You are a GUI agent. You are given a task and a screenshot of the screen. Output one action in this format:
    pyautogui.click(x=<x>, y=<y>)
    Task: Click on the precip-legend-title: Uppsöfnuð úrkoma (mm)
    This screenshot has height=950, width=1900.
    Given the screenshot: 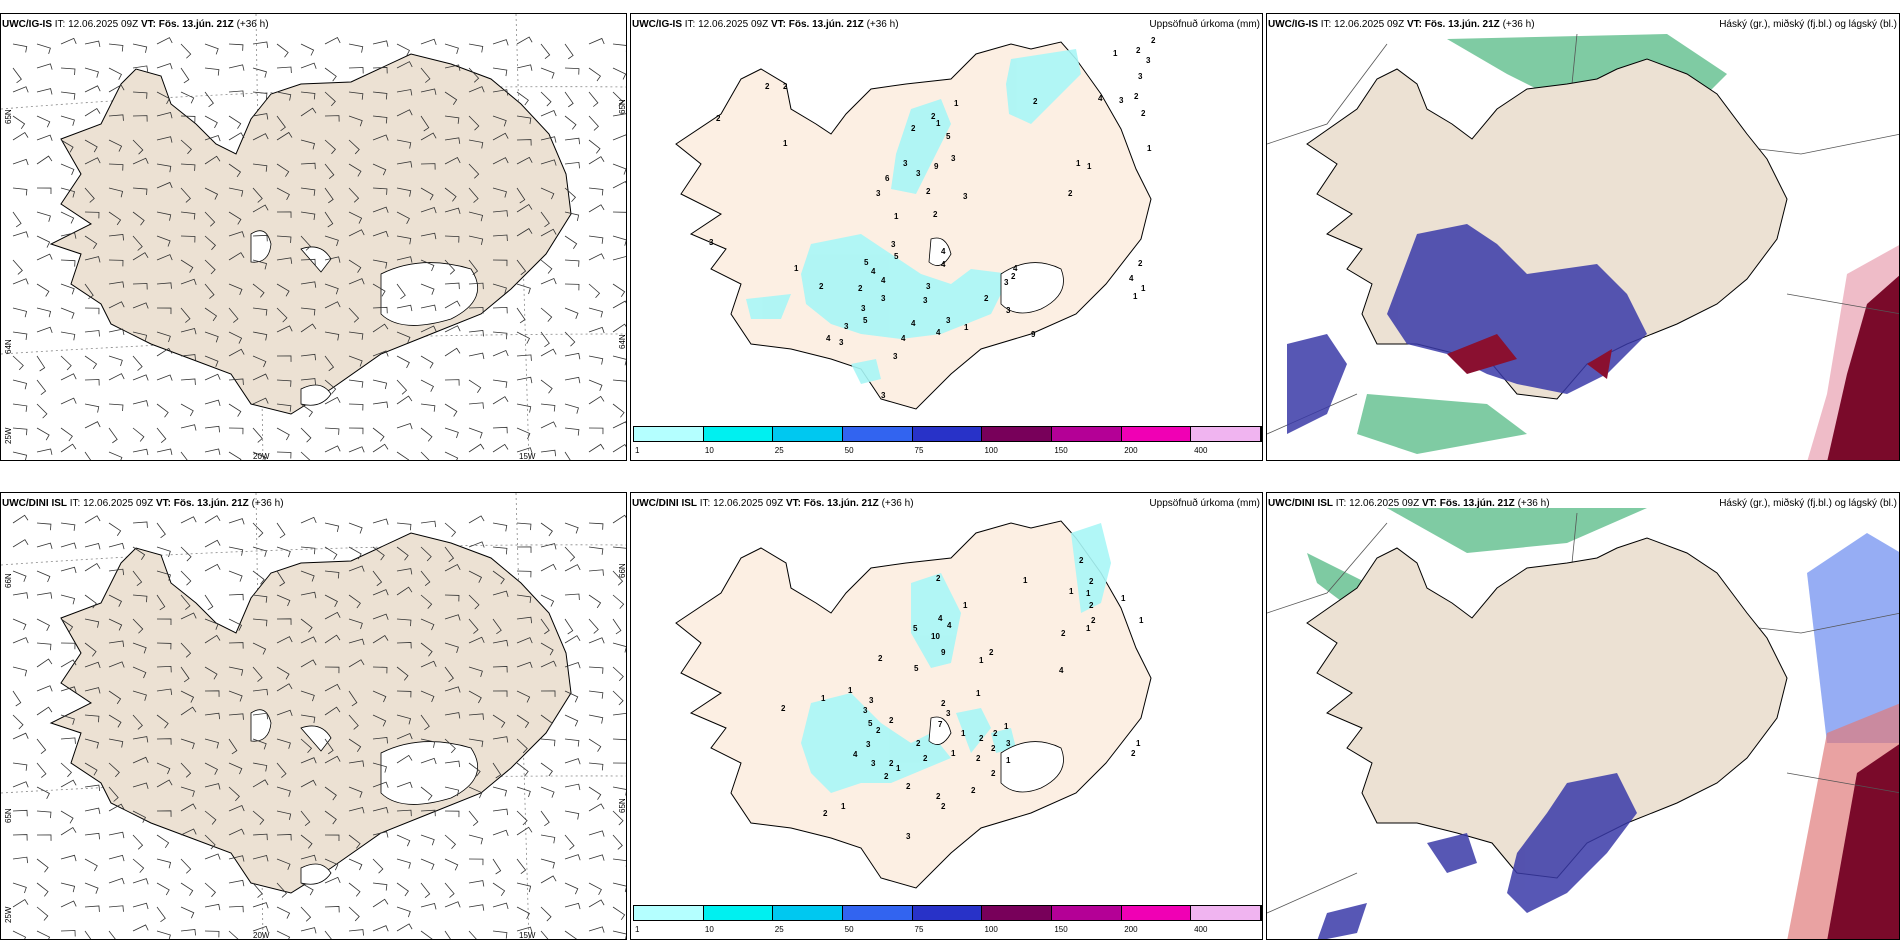 What is the action you would take?
    pyautogui.click(x=1204, y=503)
    